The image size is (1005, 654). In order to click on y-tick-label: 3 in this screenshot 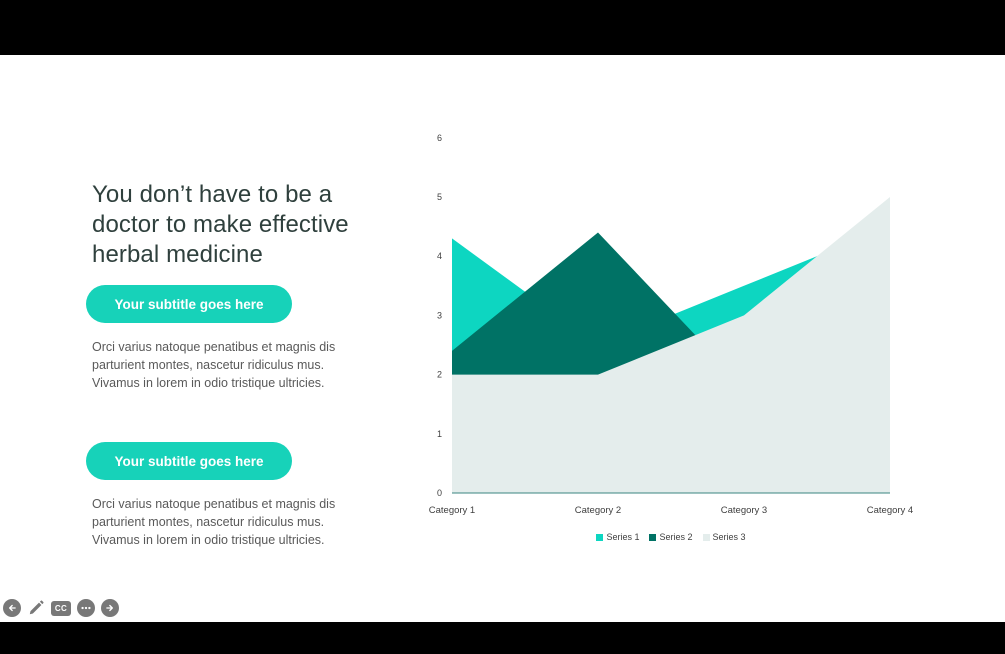, I will do `click(439, 315)`.